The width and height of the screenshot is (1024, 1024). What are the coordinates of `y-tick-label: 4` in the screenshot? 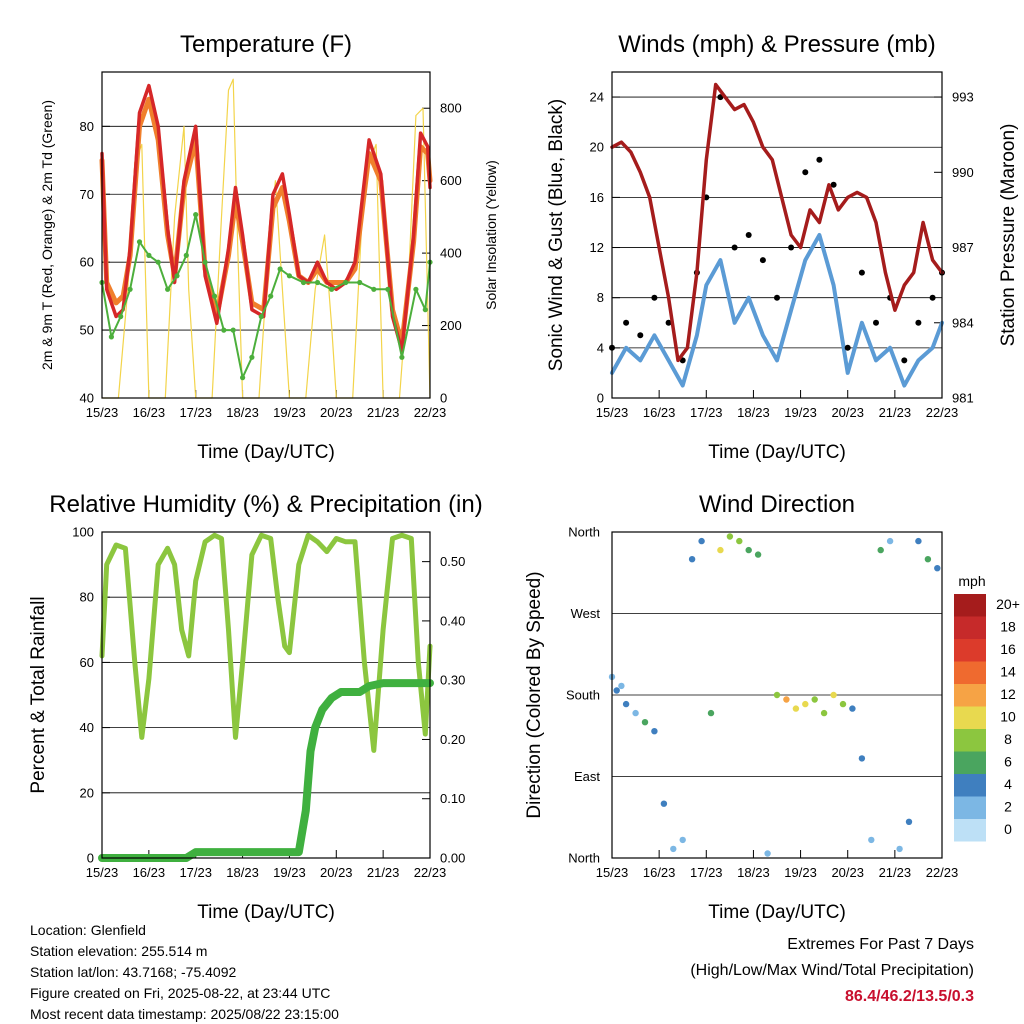 It's located at (600, 347).